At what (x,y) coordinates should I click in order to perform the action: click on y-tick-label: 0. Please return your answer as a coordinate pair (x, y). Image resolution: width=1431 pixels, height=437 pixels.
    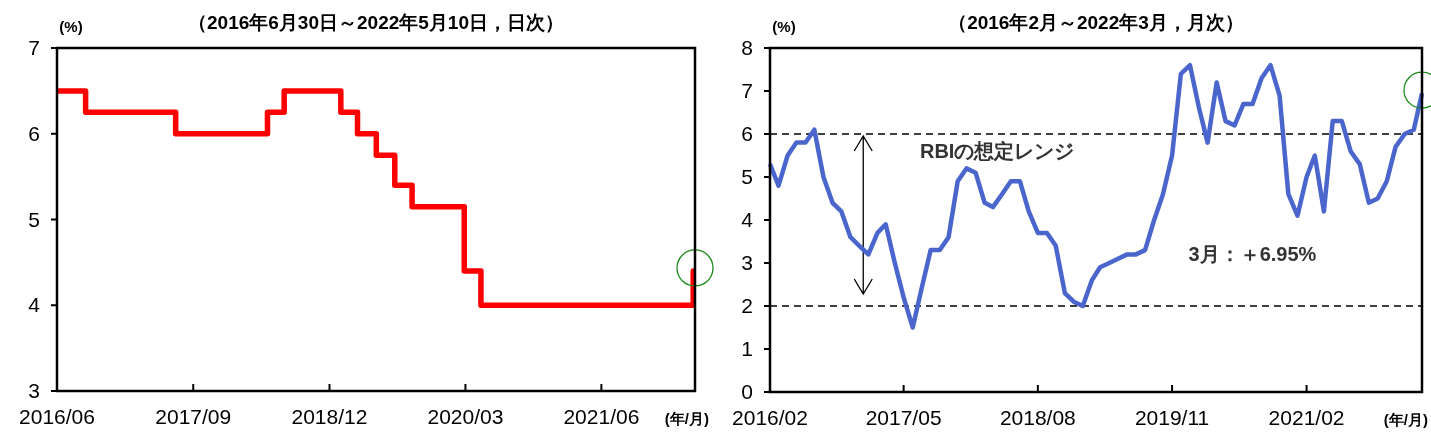
    Looking at the image, I should click on (747, 391).